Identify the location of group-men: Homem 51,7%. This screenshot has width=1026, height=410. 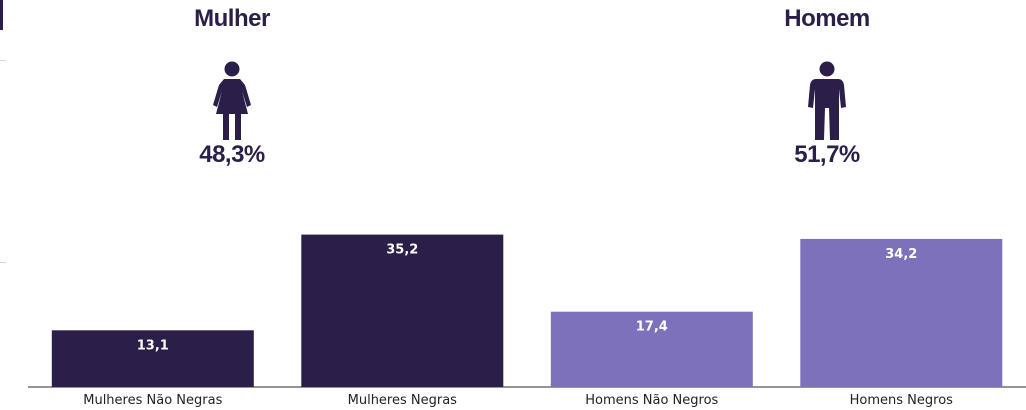
(827, 86).